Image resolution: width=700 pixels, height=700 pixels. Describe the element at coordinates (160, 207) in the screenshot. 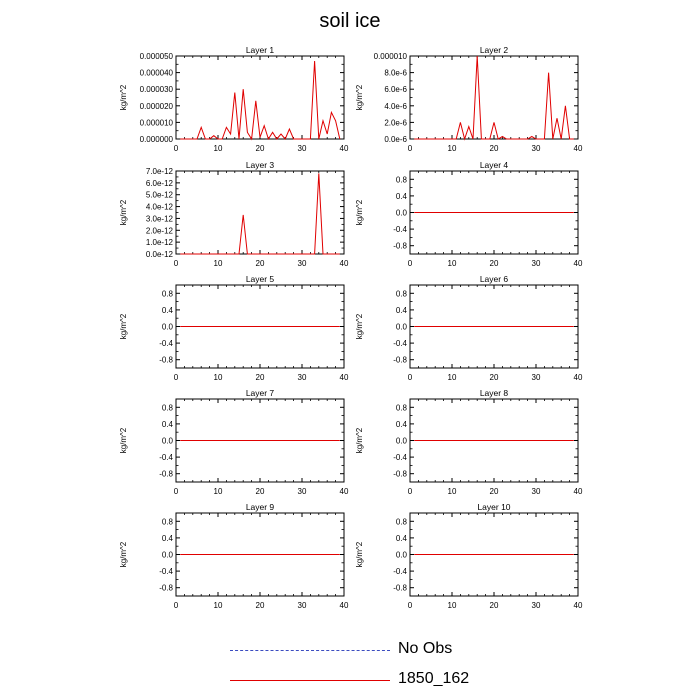

I see `layer-3-ytick-label: 4.0e-12` at that location.